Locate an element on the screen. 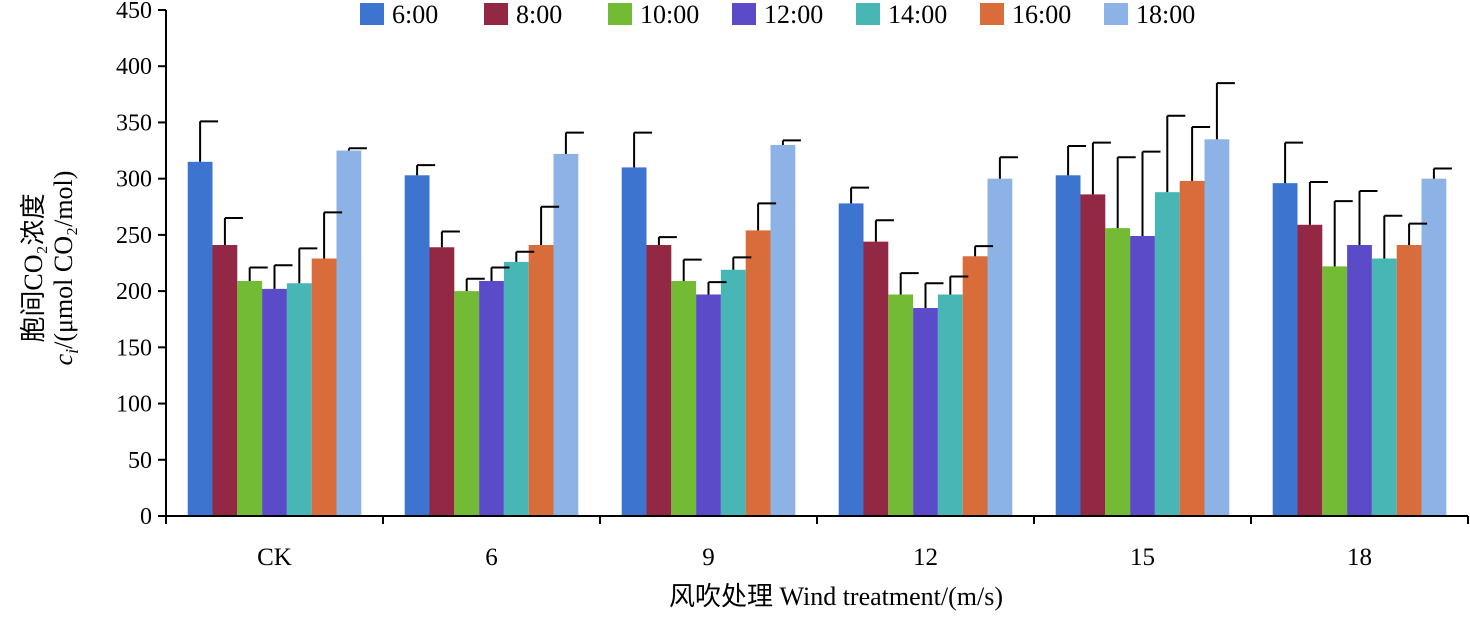  bar-800-CK is located at coordinates (225, 380).